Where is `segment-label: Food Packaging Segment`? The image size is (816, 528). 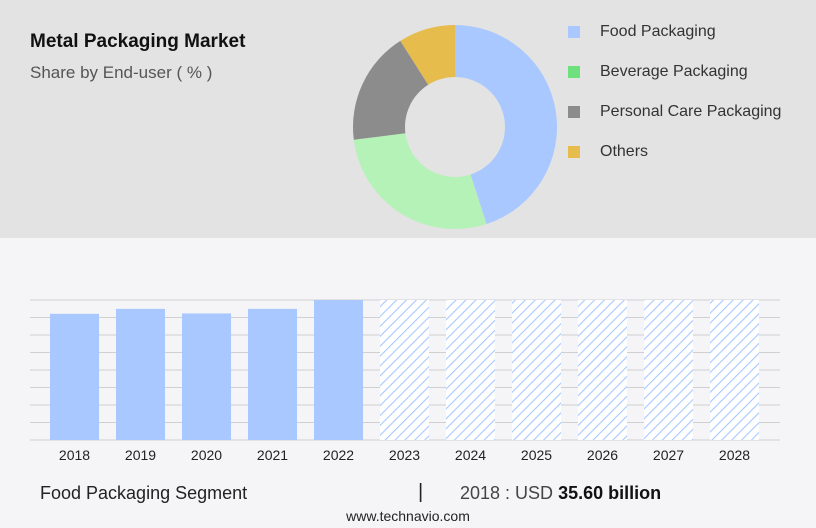
segment-label: Food Packaging Segment is located at coordinates (144, 493).